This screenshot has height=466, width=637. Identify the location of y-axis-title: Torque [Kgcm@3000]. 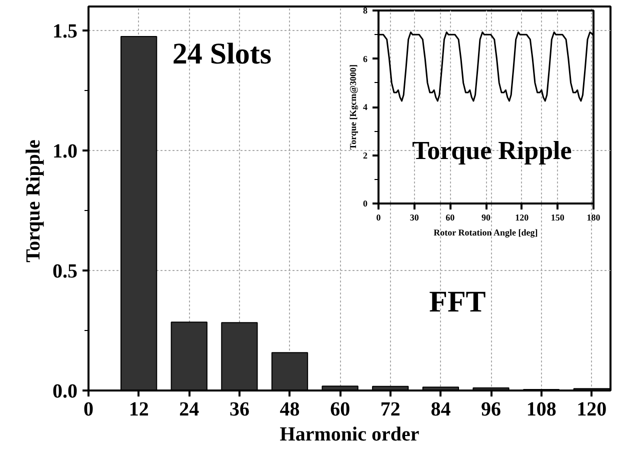
(353, 107).